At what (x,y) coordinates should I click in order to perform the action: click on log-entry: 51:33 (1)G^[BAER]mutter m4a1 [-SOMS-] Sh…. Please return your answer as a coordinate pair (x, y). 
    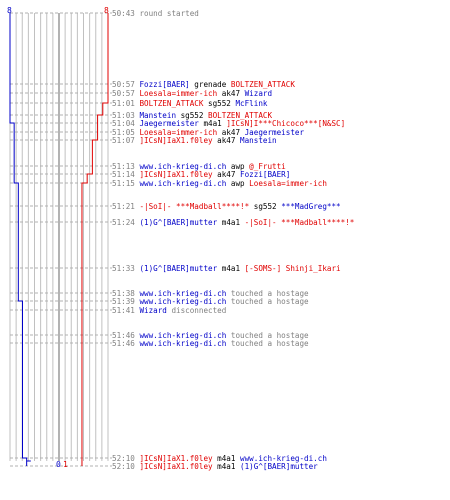
    Looking at the image, I should click on (226, 268).